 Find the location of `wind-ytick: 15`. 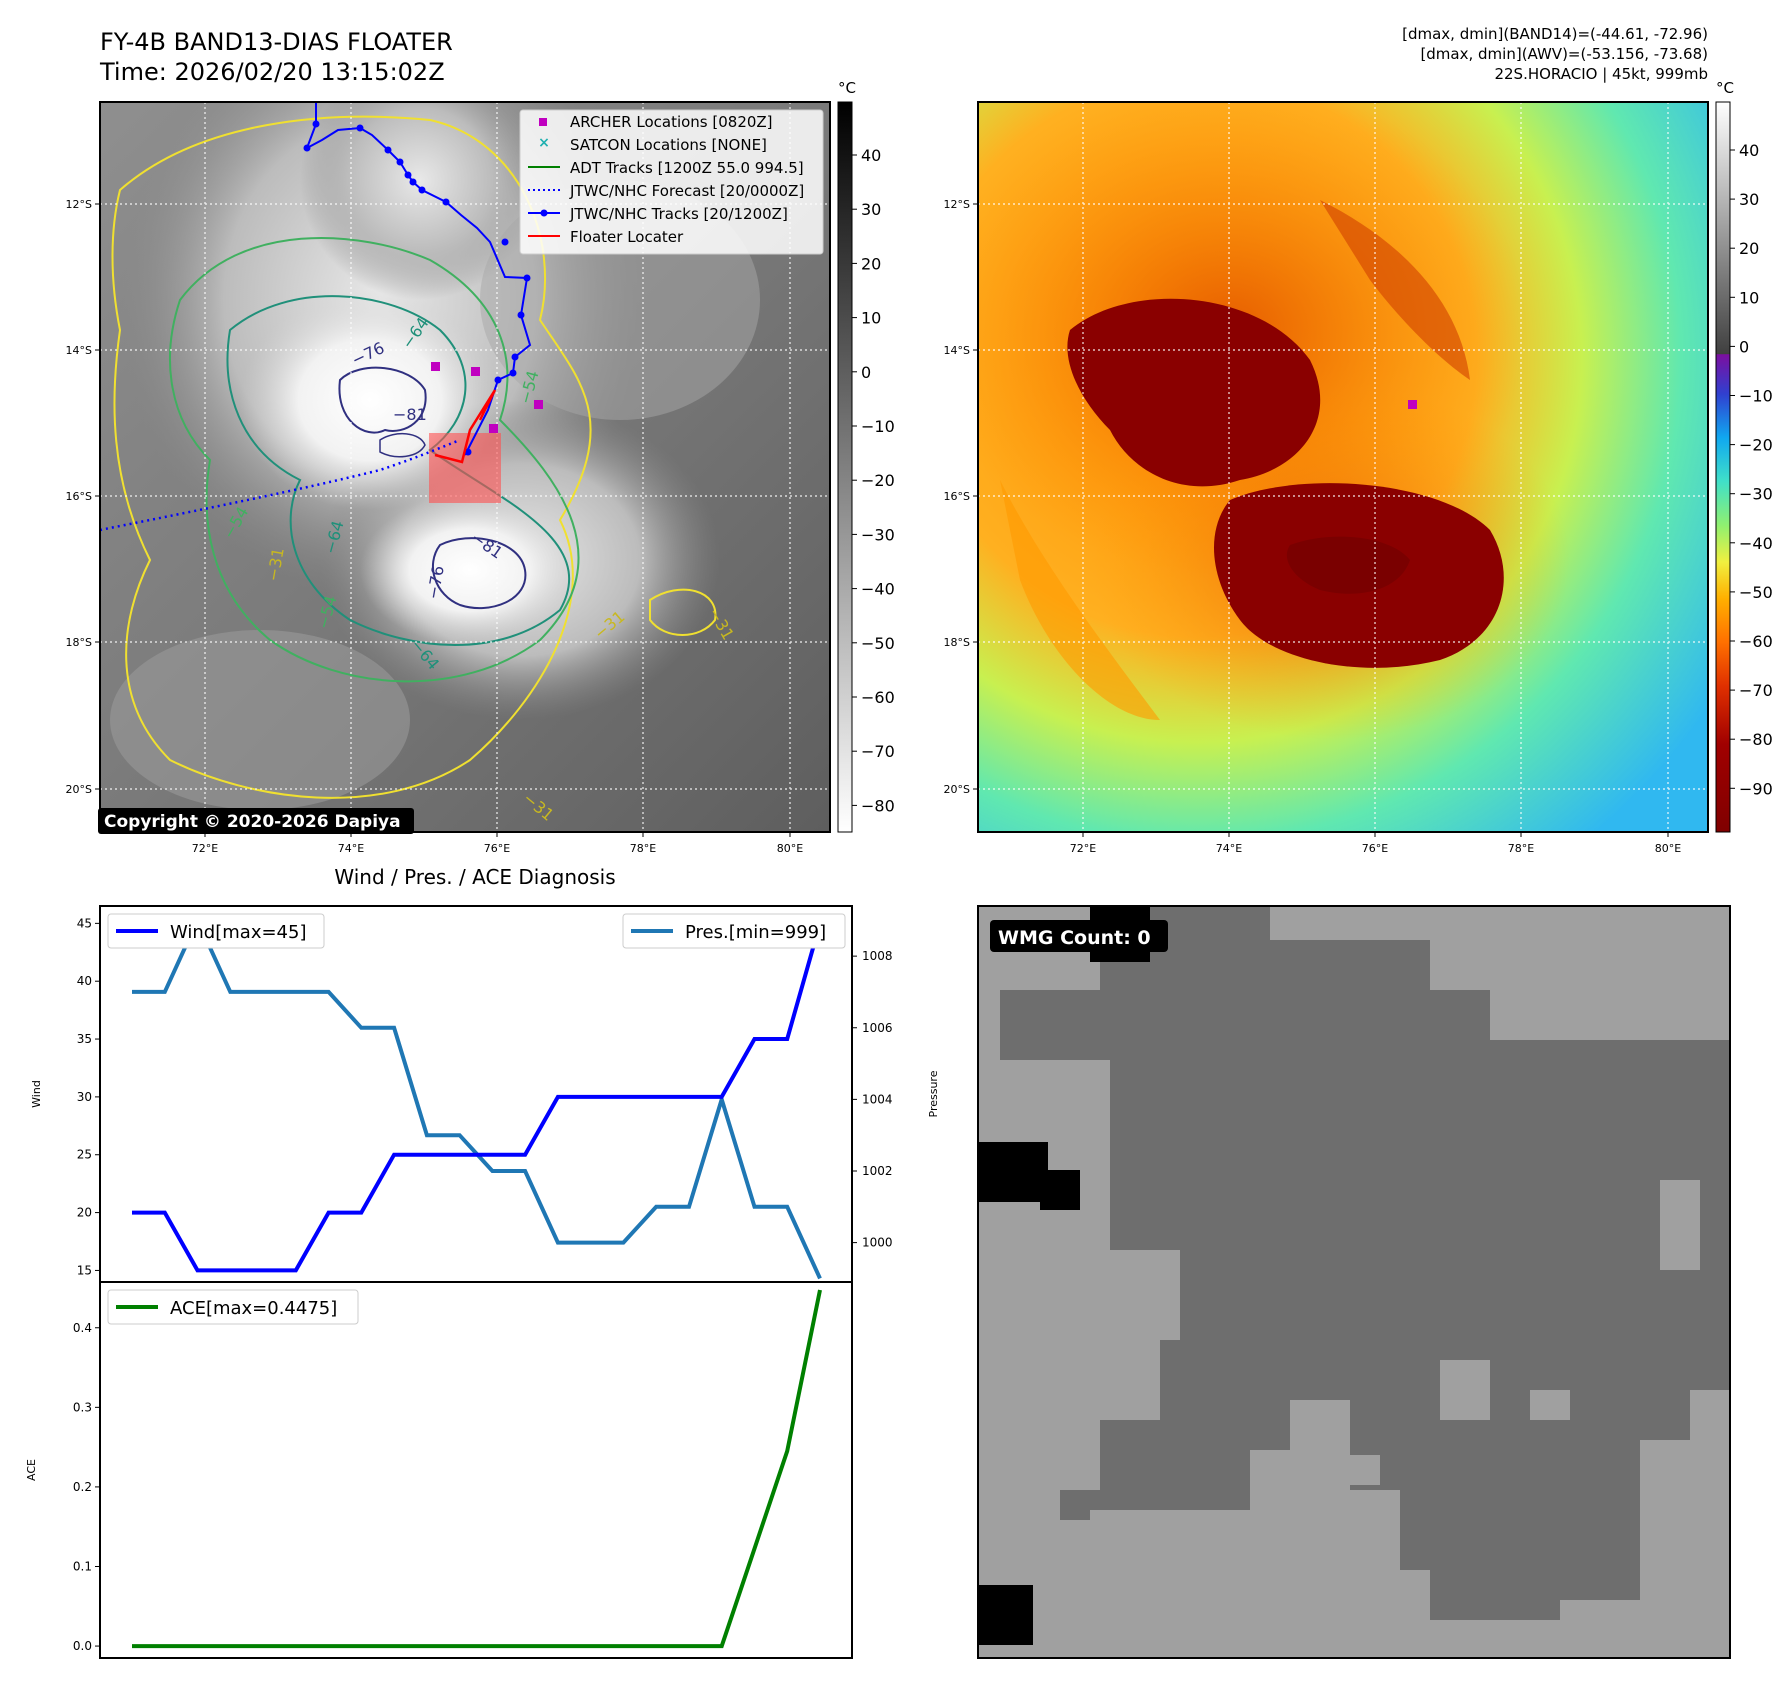

wind-ytick: 15 is located at coordinates (84, 1270).